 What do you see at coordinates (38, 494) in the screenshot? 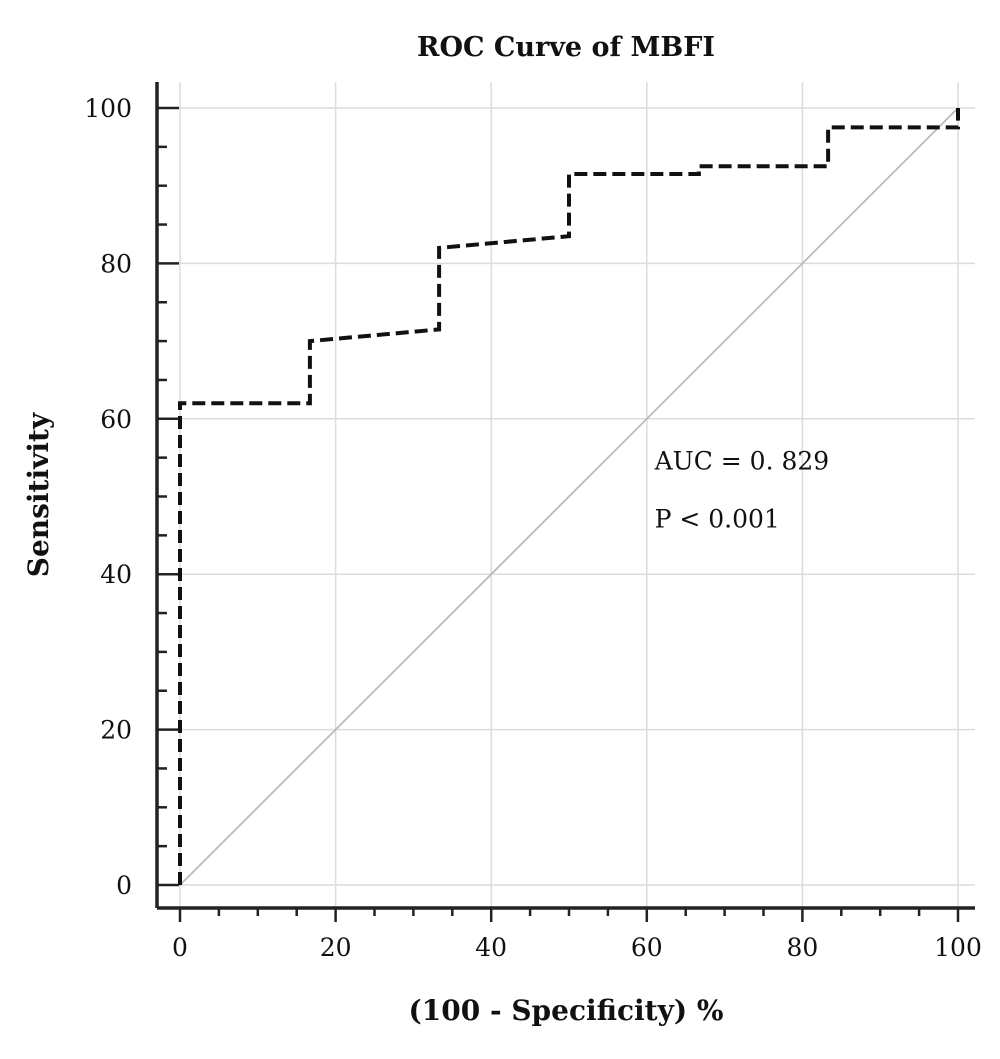
I see `y-axis-label: Sensitivity` at bounding box center [38, 494].